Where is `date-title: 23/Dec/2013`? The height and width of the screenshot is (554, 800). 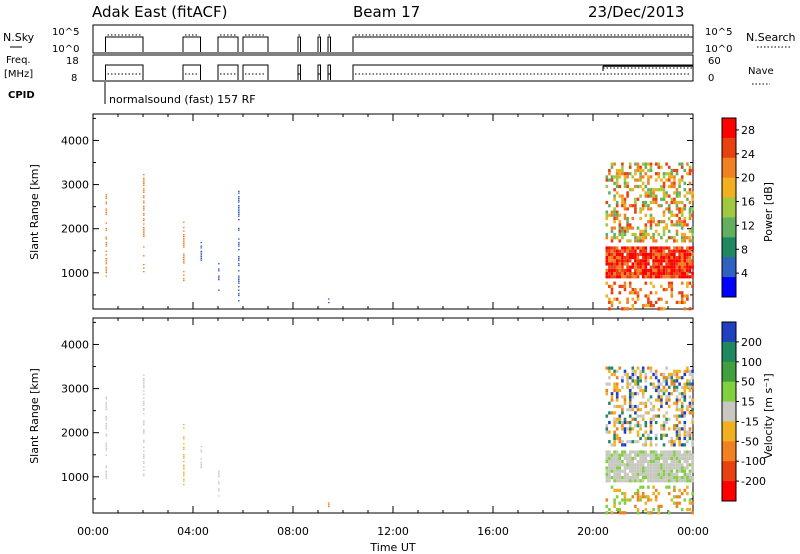 date-title: 23/Dec/2013 is located at coordinates (636, 12).